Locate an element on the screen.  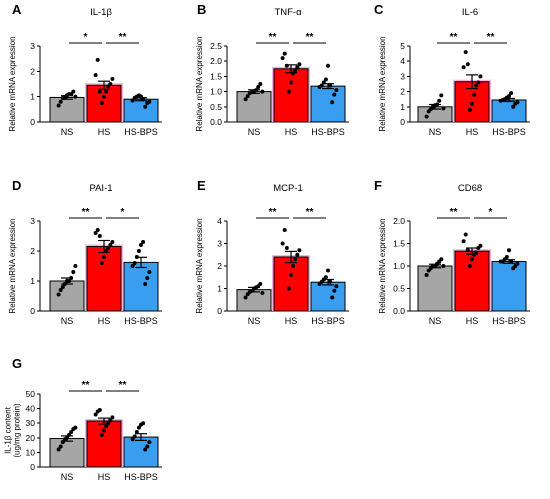
y-tick-label: 1.5 is located at coordinates (216, 76).